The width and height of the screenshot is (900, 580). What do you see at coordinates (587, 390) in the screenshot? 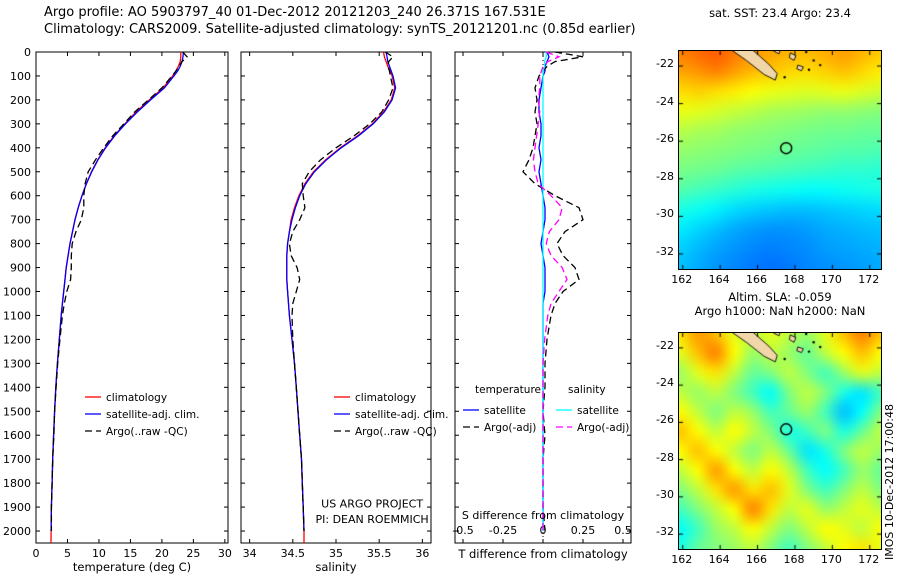
I see `legend-header: salinity` at bounding box center [587, 390].